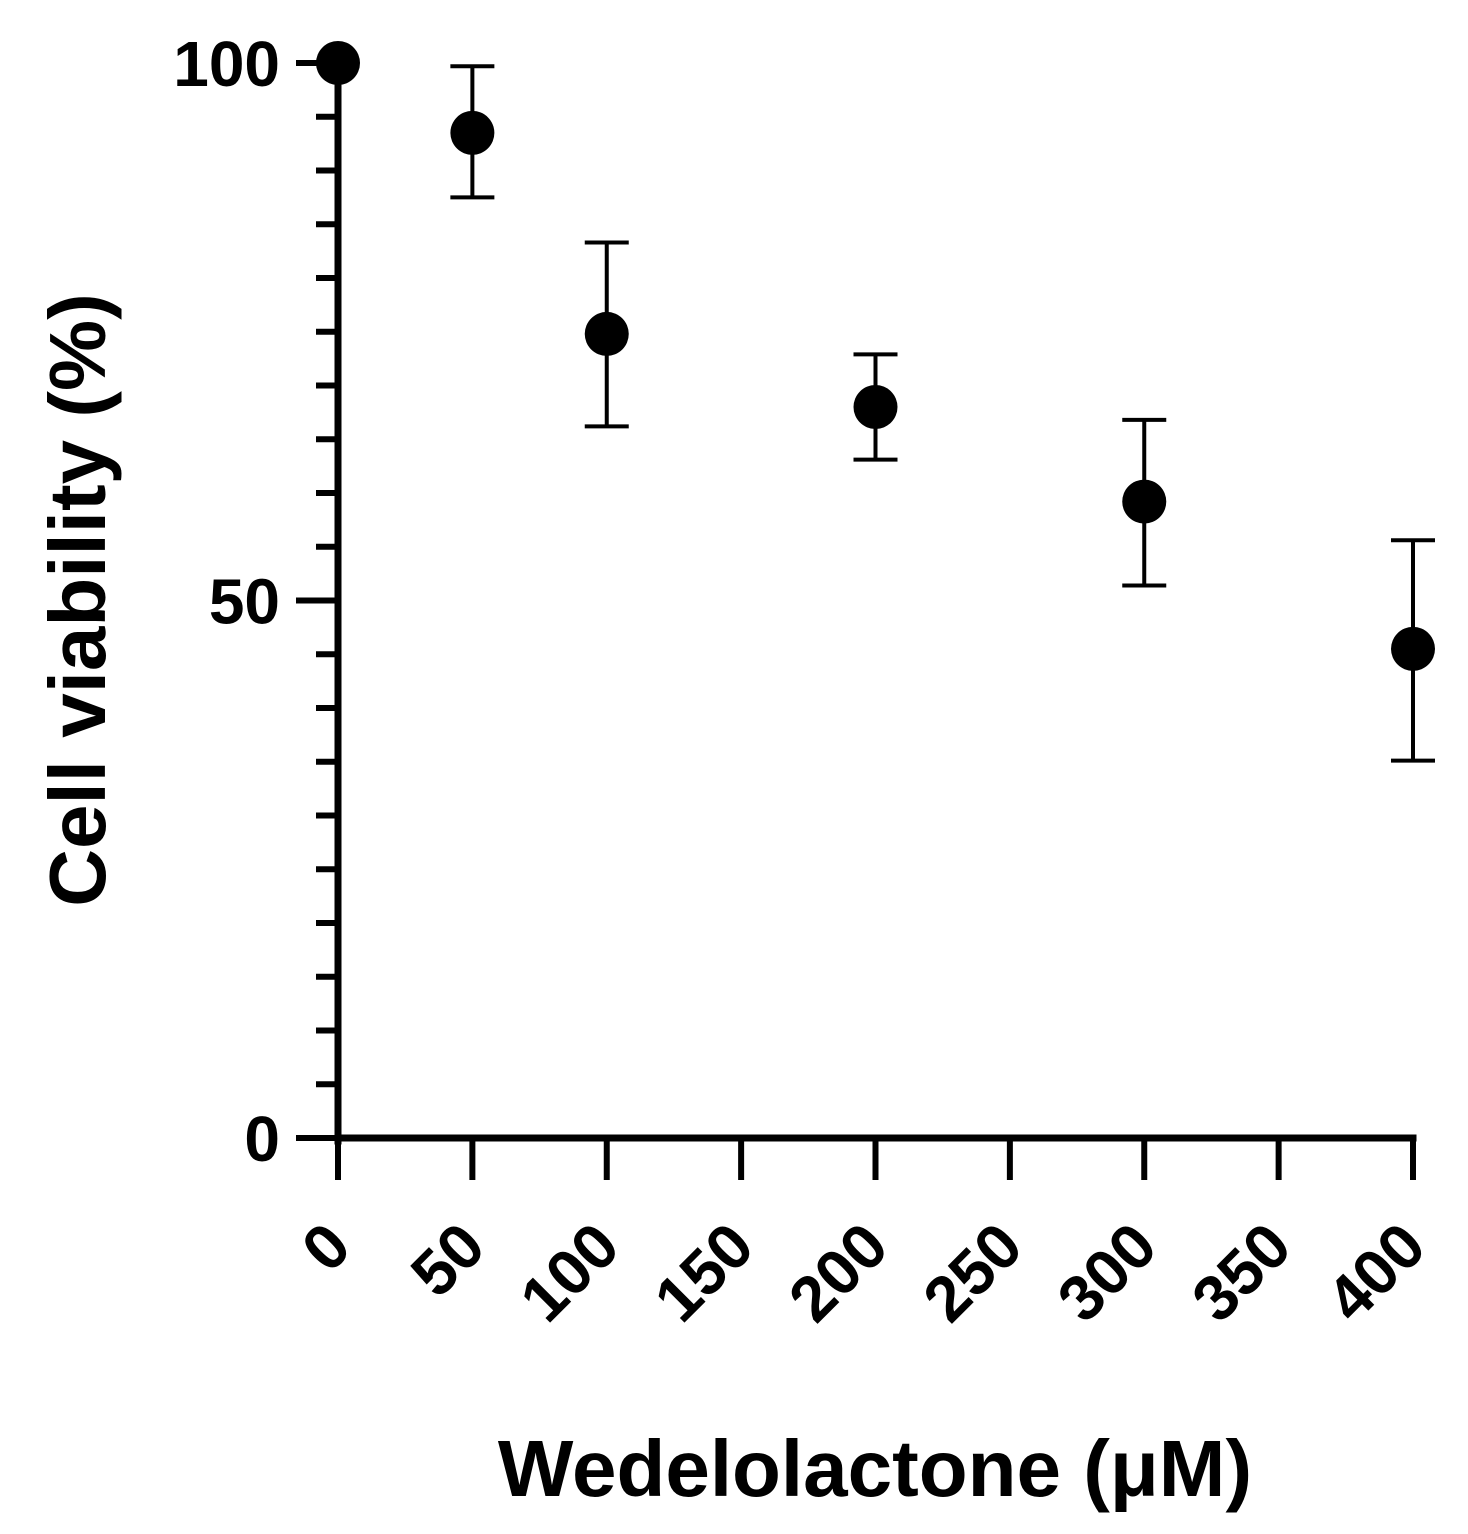 The width and height of the screenshot is (1468, 1534). I want to click on x-tick-label: 200, so click(838, 1272).